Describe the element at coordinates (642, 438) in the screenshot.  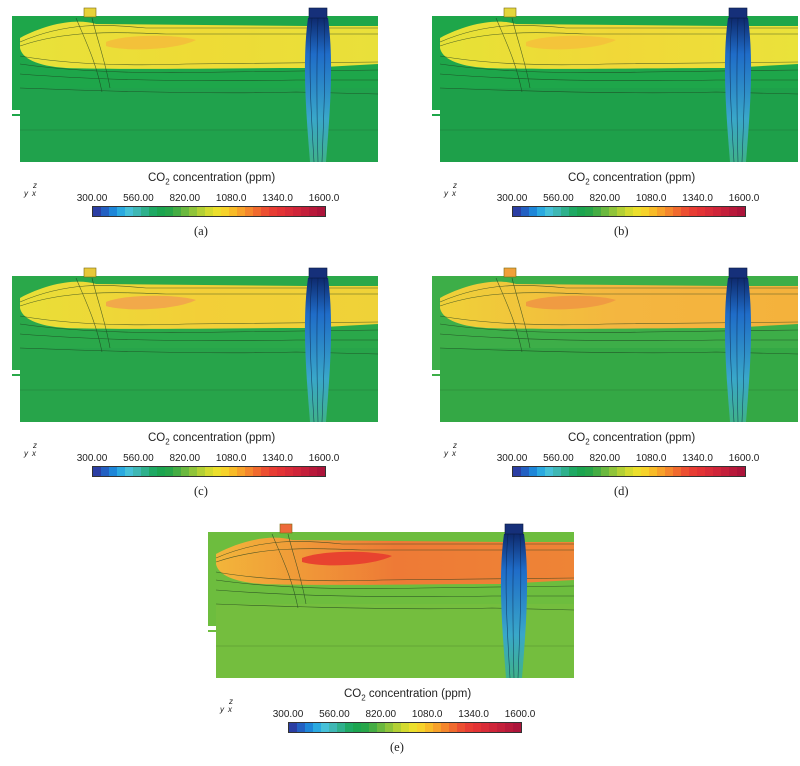
I see `colorbar-title-suffix: concentration (ppm)` at that location.